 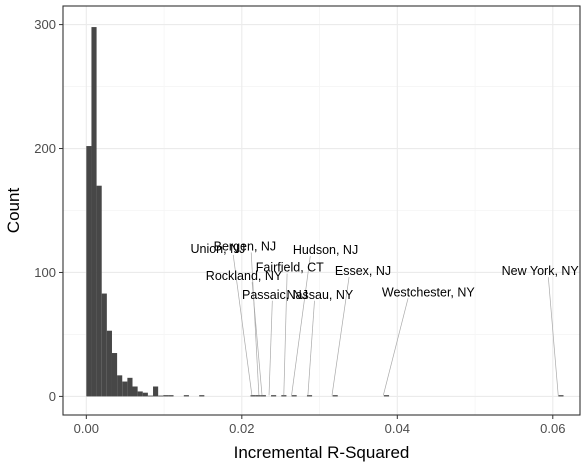 What do you see at coordinates (45, 272) in the screenshot?
I see `y-tick-label: 100` at bounding box center [45, 272].